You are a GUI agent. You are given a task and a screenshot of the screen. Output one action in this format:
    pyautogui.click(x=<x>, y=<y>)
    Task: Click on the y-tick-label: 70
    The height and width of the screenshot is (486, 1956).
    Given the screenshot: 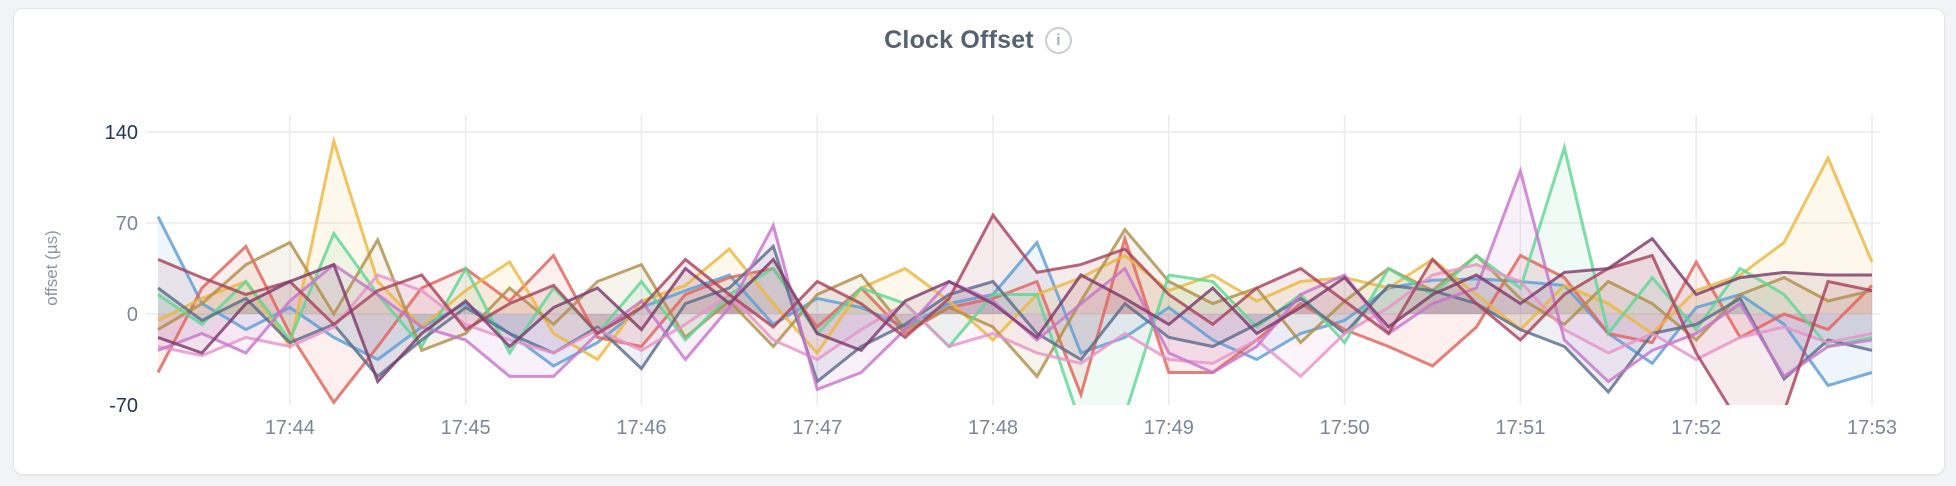 What is the action you would take?
    pyautogui.click(x=127, y=224)
    